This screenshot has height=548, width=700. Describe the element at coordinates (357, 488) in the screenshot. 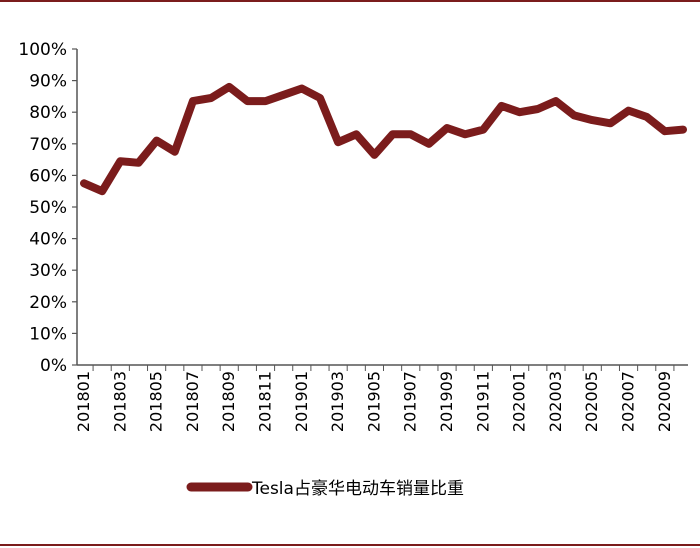

I see `legend-label: Tesla占豪华电动车销量比重` at that location.